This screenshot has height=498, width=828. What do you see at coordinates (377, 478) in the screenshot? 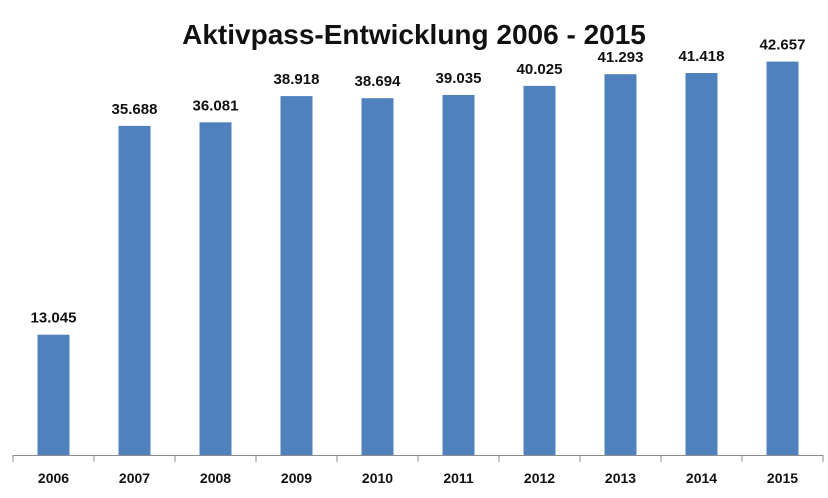
I see `x-tick-label-2010: 2010` at bounding box center [377, 478].